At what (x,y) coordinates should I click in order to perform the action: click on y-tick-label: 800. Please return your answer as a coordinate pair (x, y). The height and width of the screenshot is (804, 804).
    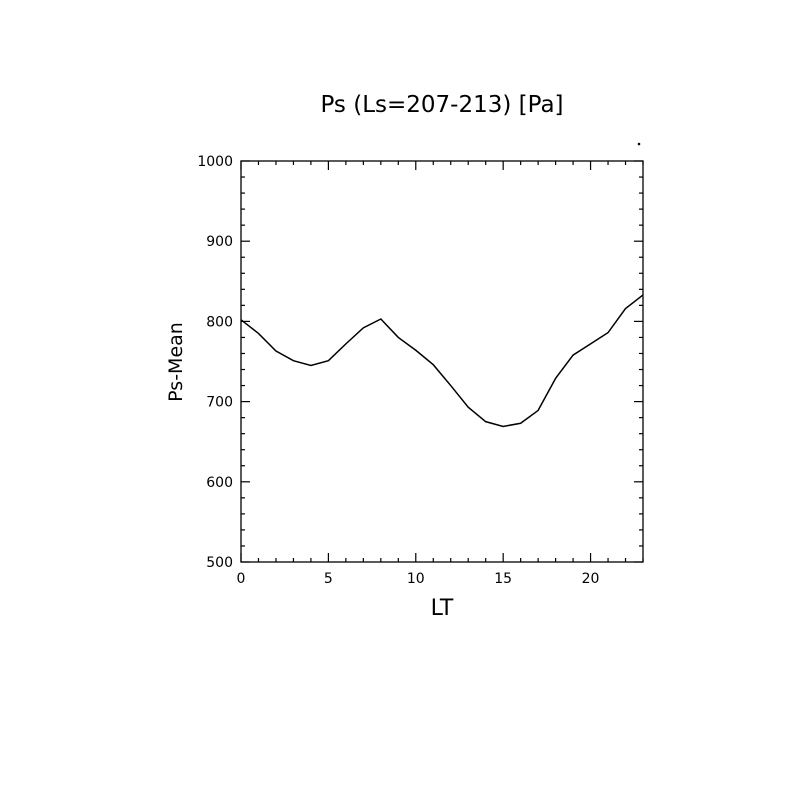
    Looking at the image, I should click on (219, 322).